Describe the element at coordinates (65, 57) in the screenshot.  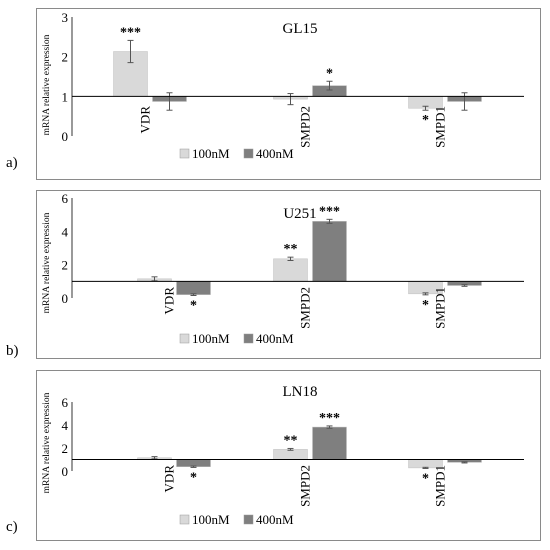
I see `chart-1-y-tick-label: 2` at that location.